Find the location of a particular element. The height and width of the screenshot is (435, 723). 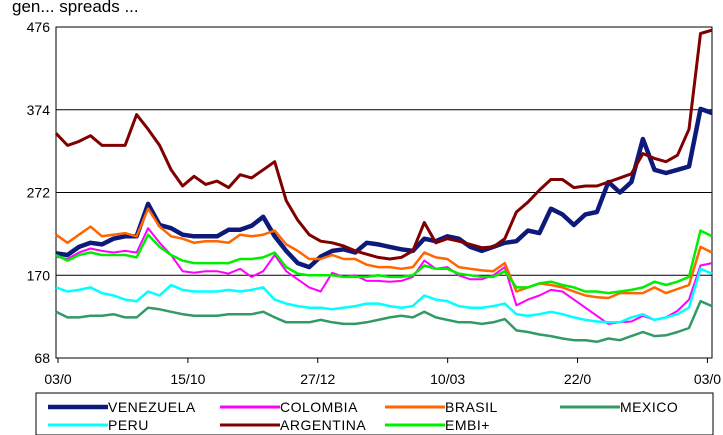

x-tick-label: 22/0 is located at coordinates (577, 379).